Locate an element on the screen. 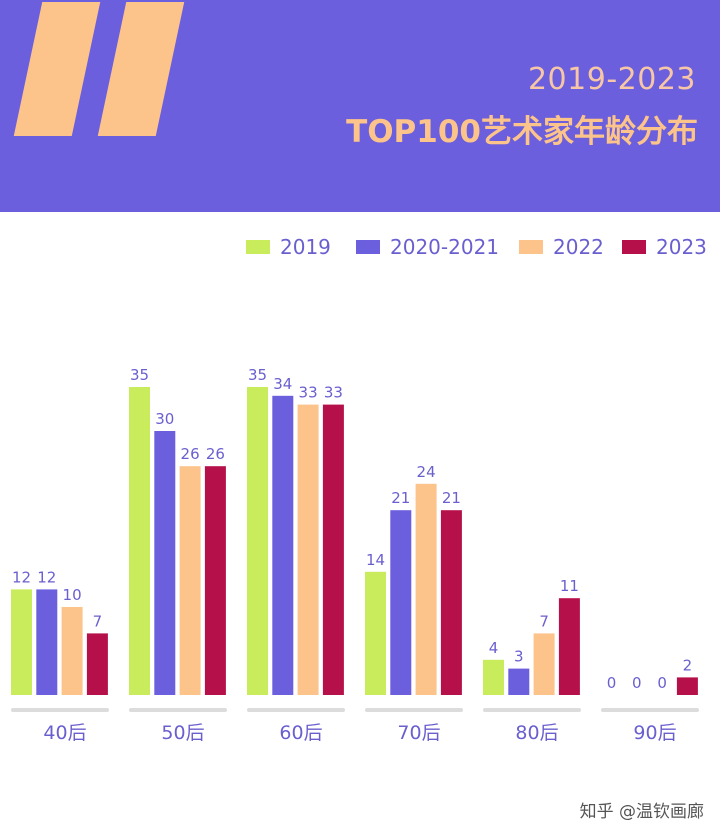 The height and width of the screenshot is (836, 720). data-label-2023-cat-6: 2 is located at coordinates (688, 665).